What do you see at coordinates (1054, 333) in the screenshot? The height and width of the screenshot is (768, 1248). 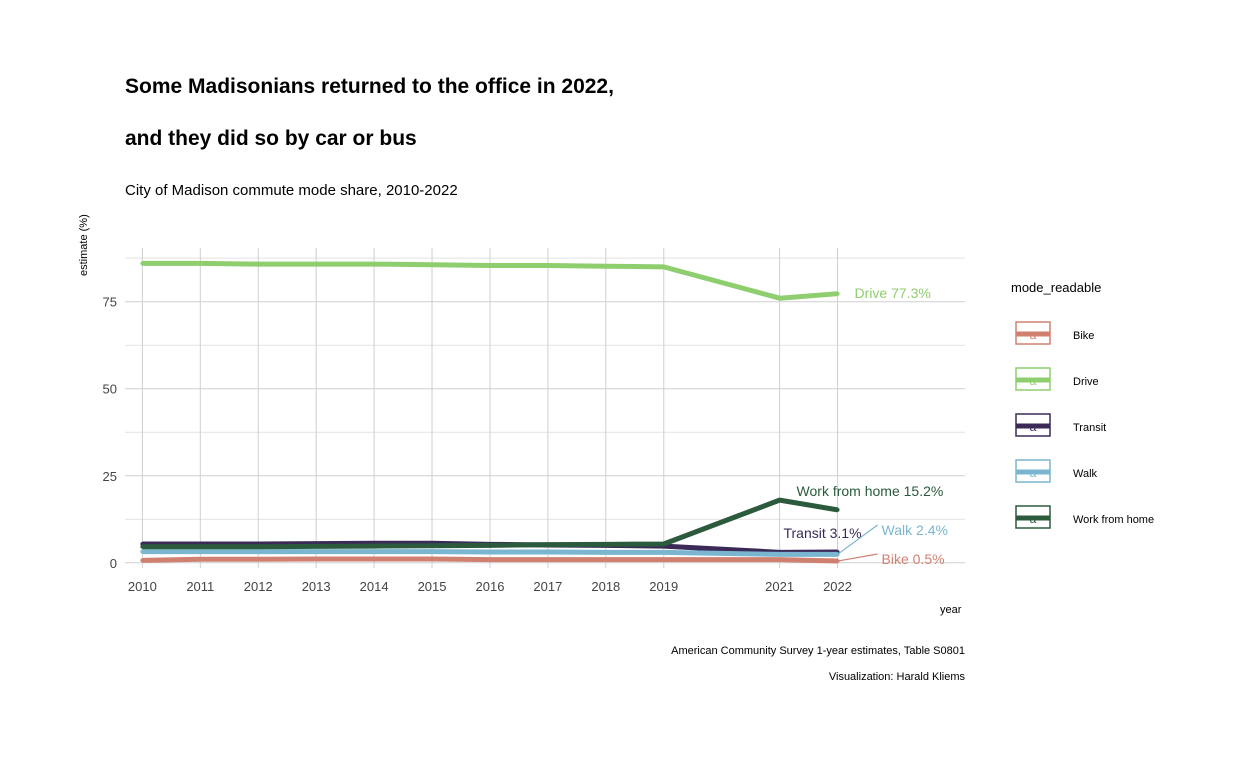 I see `legend-item-bike: a Bike` at bounding box center [1054, 333].